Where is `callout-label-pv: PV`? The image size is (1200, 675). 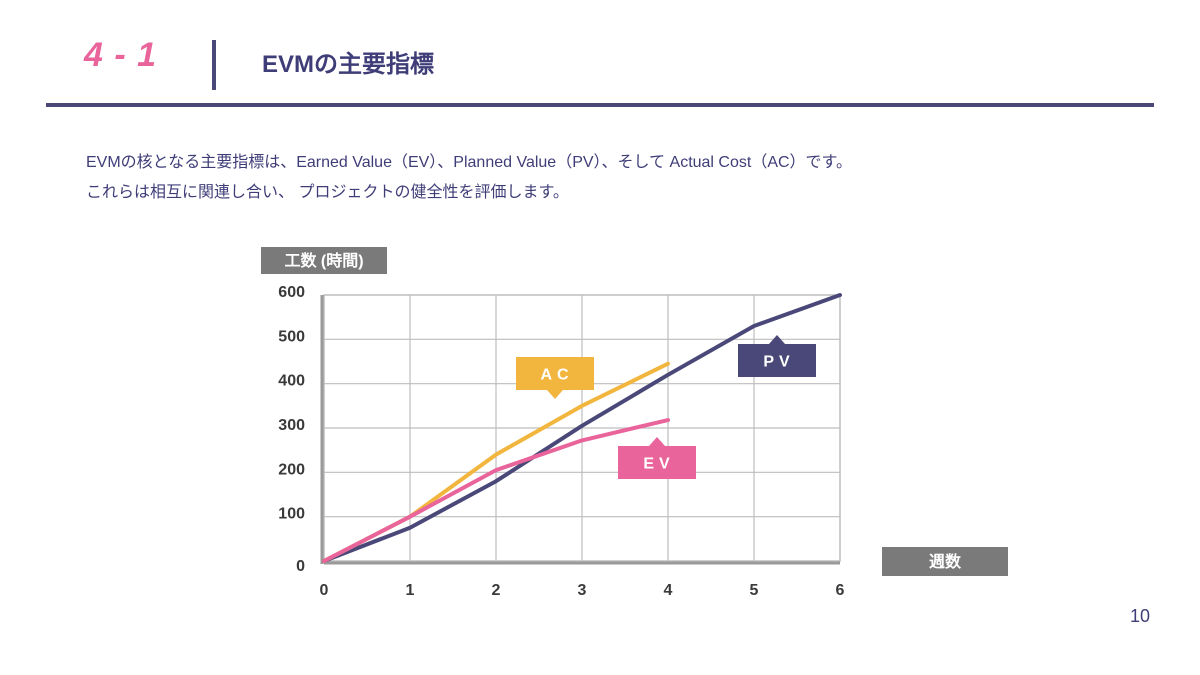
callout-label-pv: PV is located at coordinates (778, 362).